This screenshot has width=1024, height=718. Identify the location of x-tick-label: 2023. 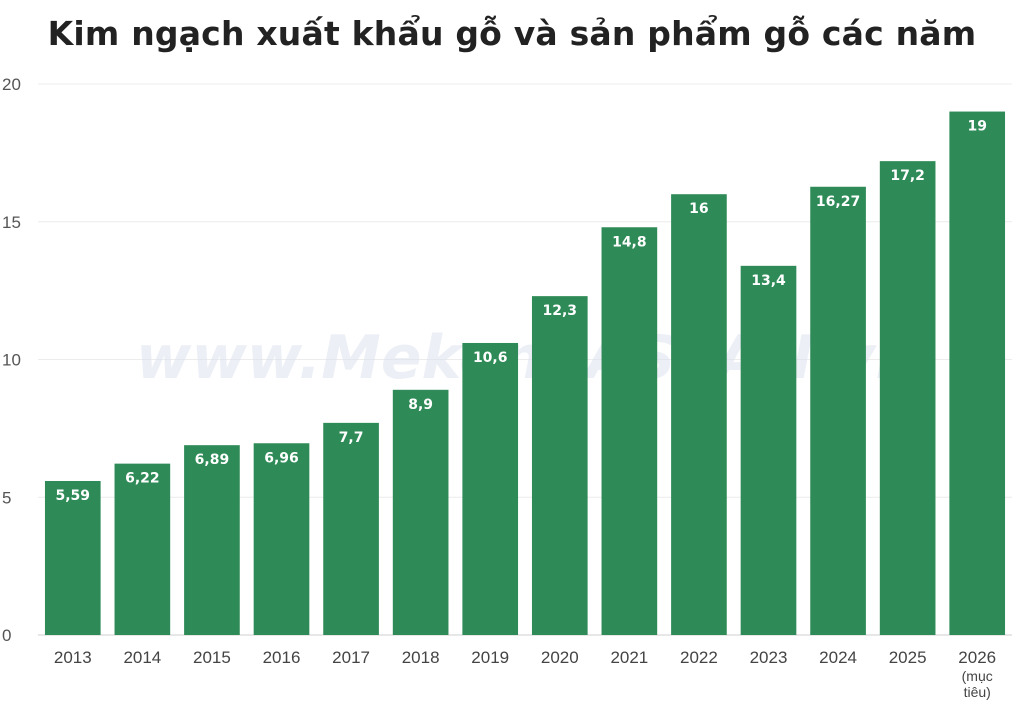
(769, 657).